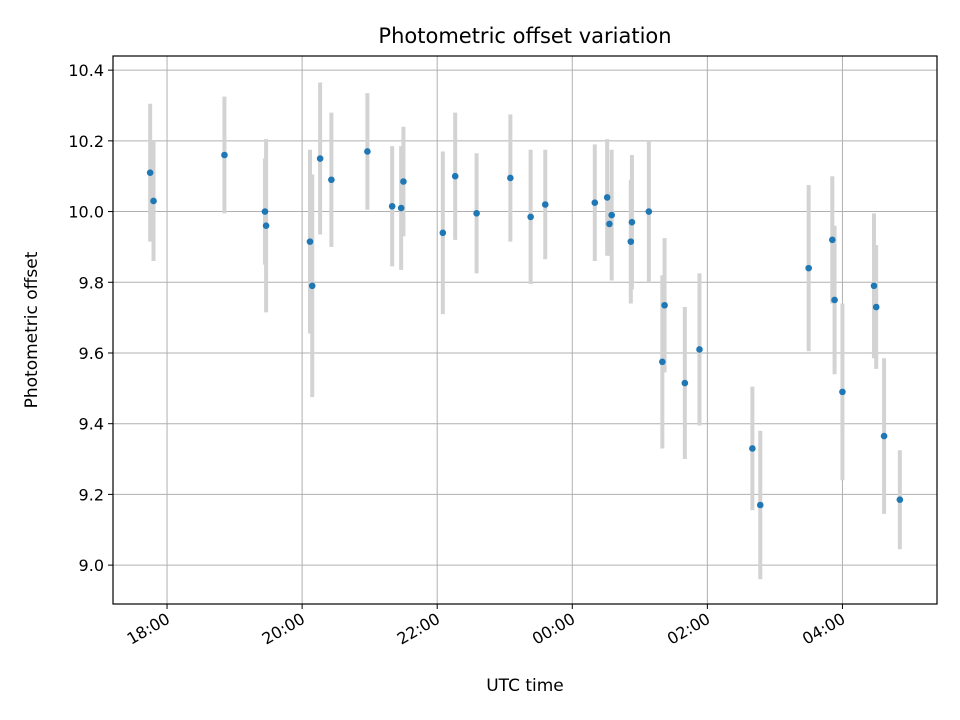 The image size is (960, 720). I want to click on x-tick-label: 00:00, so click(553, 629).